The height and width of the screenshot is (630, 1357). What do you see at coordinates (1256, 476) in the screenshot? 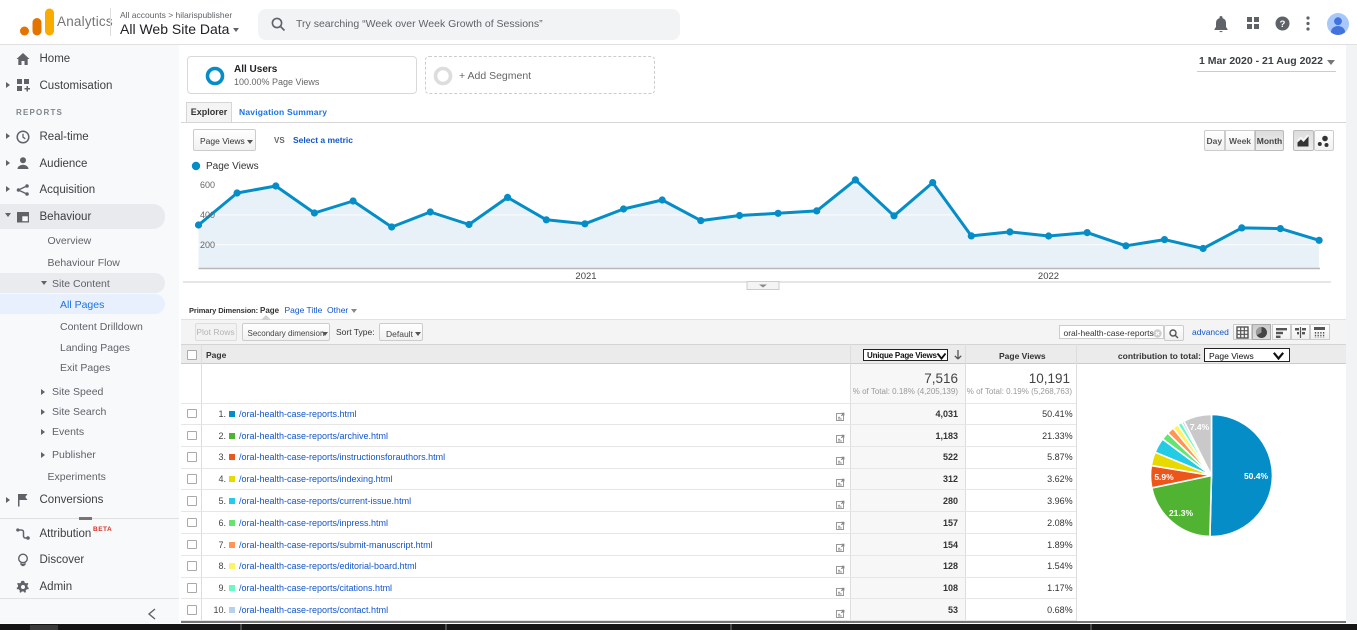
I see `svg-text: 50.4%` at bounding box center [1256, 476].